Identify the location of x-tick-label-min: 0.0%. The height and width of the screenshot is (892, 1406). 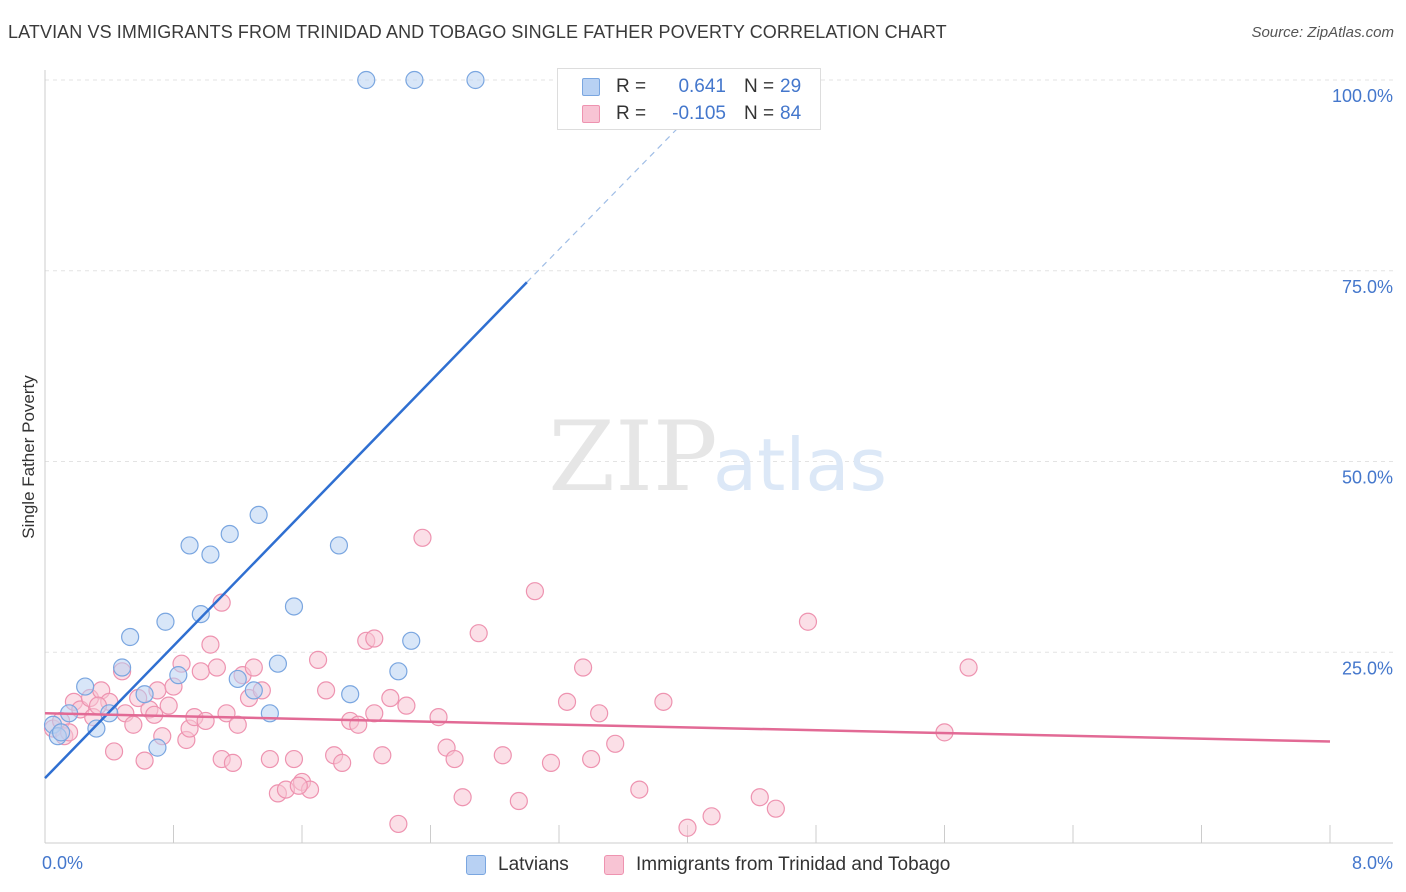
(62, 863).